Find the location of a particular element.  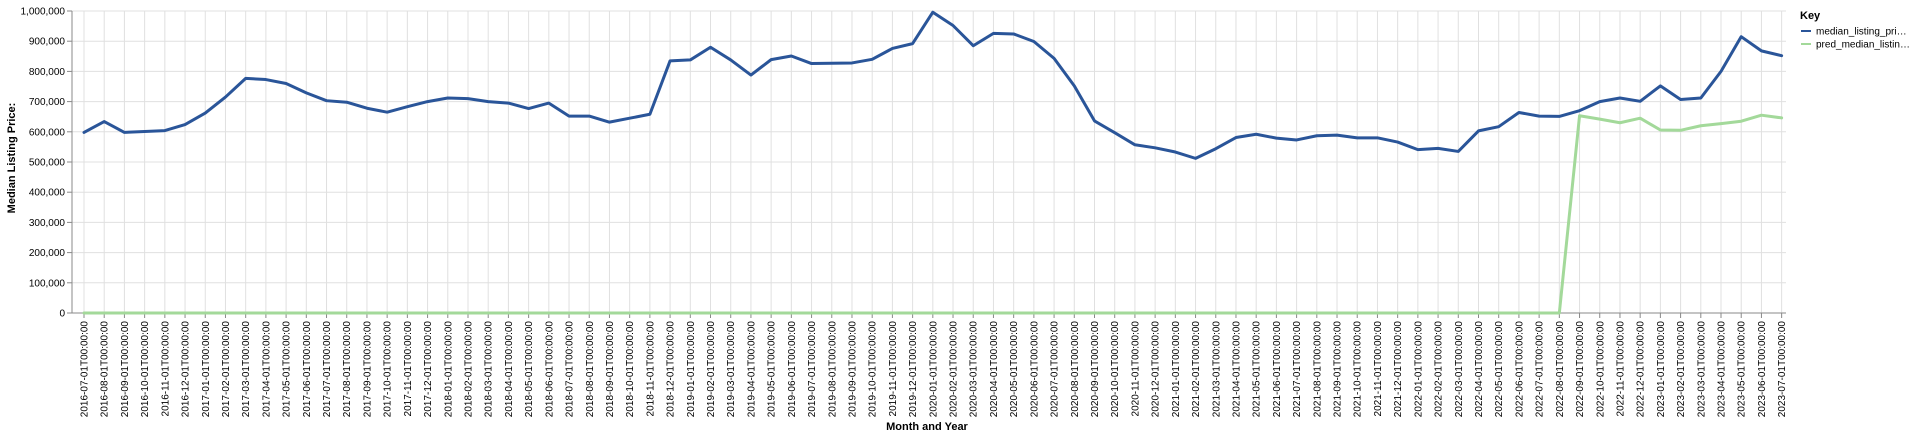

x-tick-label: 2022-07-01T00:00:00 is located at coordinates (1540, 369).